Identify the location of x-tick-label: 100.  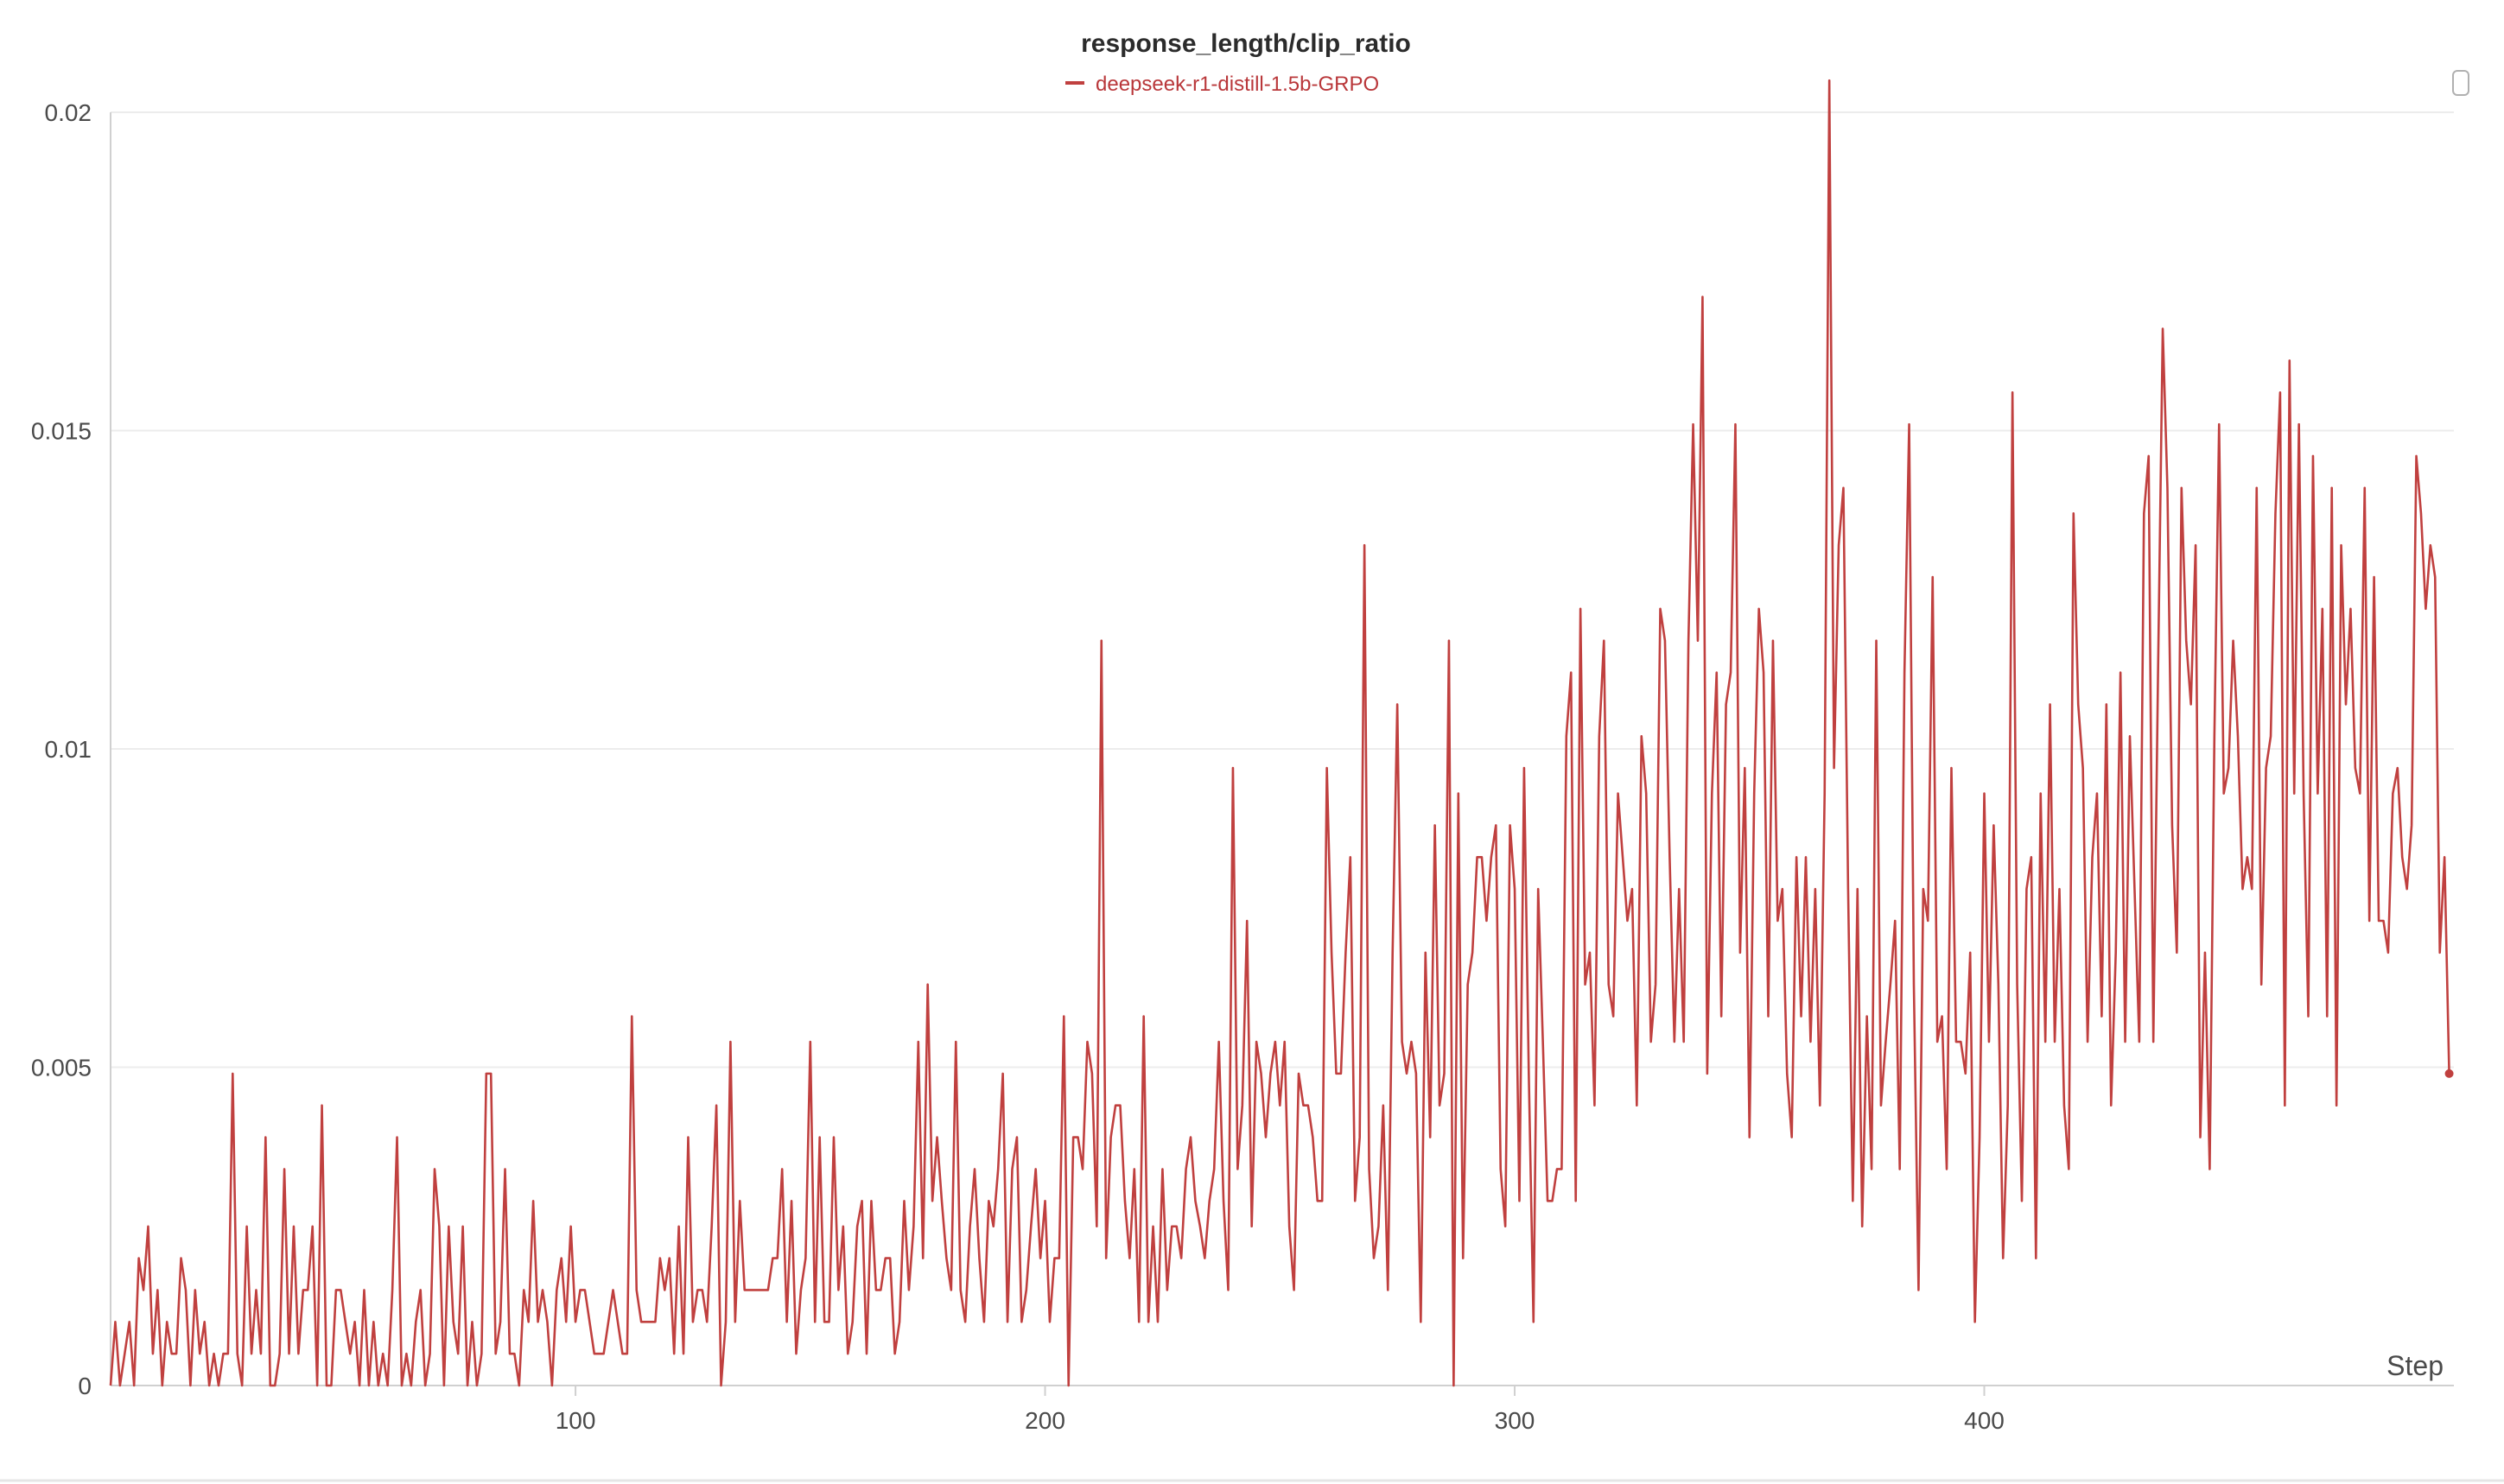
(576, 1420).